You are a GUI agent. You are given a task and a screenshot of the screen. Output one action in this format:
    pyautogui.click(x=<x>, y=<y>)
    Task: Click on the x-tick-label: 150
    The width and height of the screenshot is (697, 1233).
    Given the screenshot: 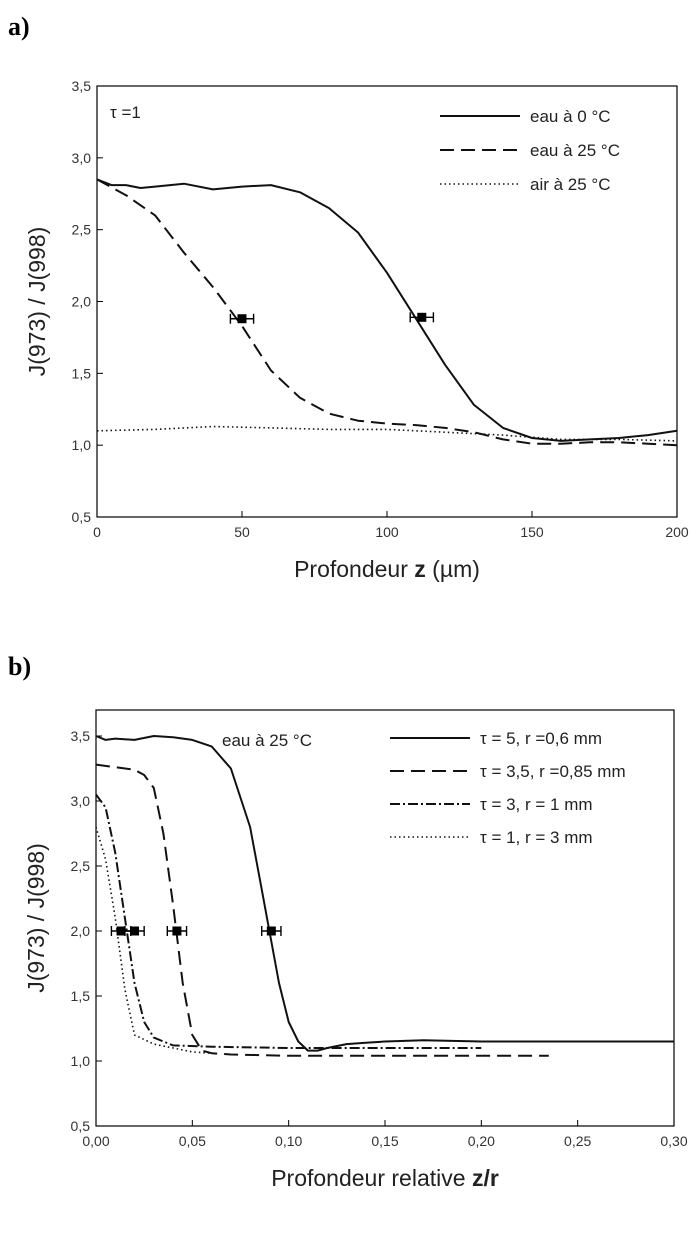 What is the action you would take?
    pyautogui.click(x=532, y=532)
    